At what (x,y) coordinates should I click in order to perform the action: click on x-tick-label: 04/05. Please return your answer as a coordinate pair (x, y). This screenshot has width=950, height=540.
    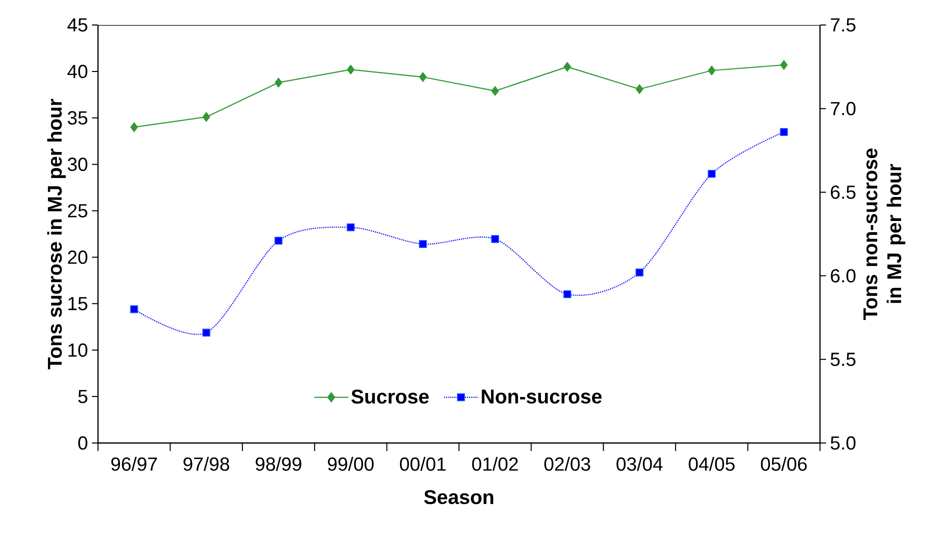
    Looking at the image, I should click on (711, 463).